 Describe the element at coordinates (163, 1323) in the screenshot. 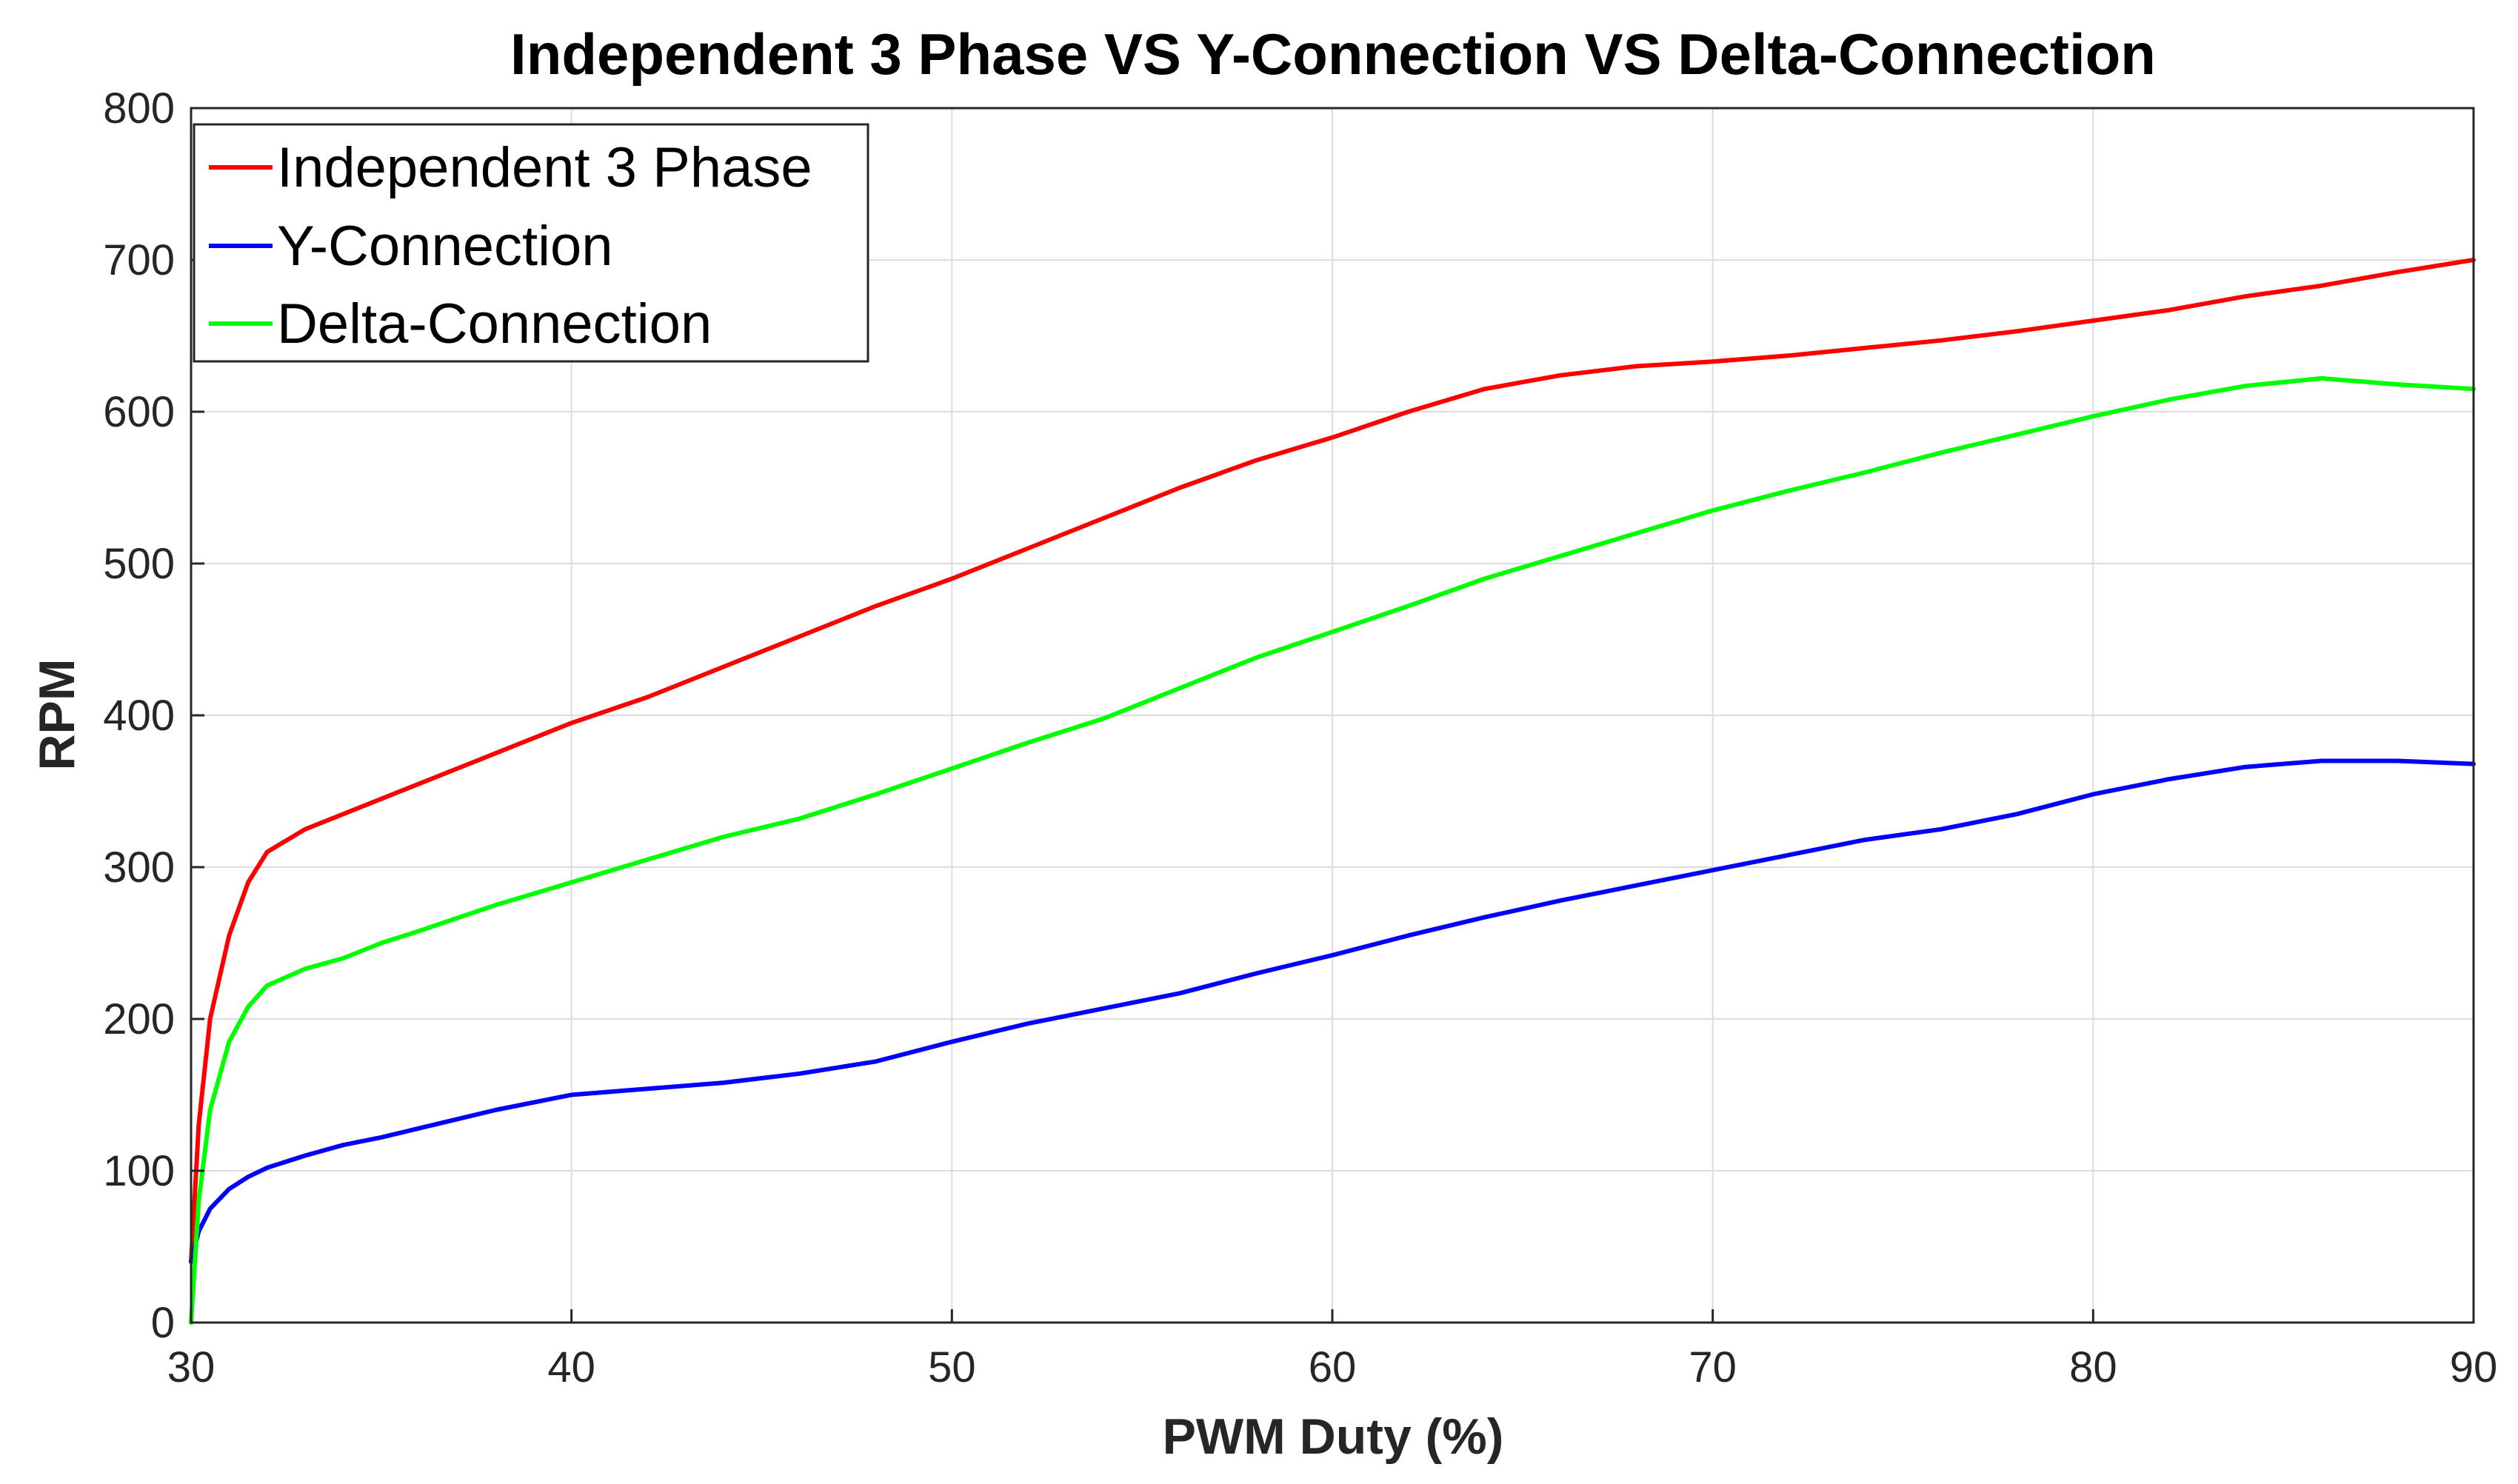

I see `y-tick-label: 0` at that location.